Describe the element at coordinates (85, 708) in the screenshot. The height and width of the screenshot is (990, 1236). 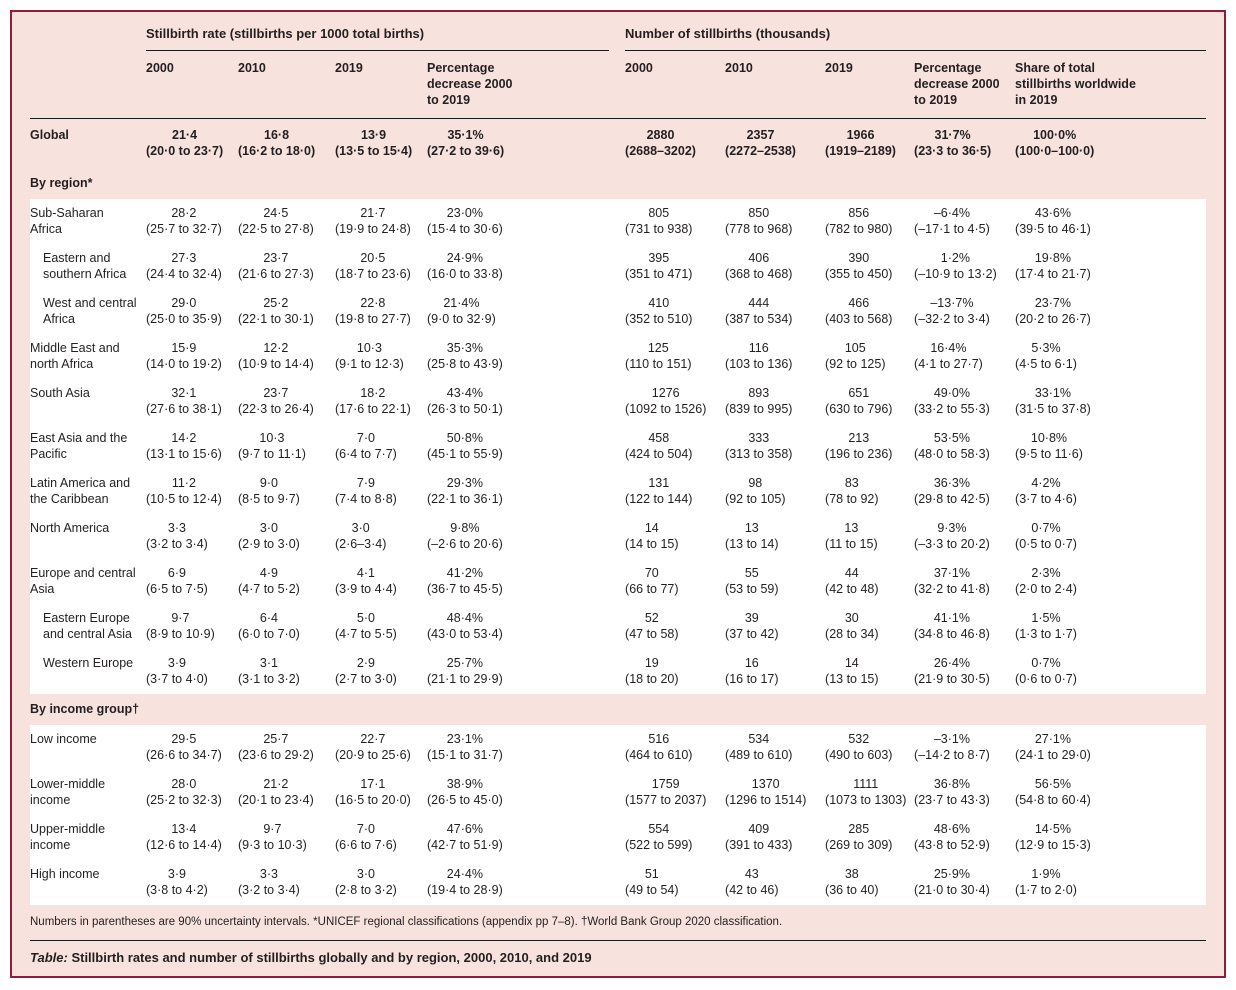
I see `row-label: By income group†` at that location.